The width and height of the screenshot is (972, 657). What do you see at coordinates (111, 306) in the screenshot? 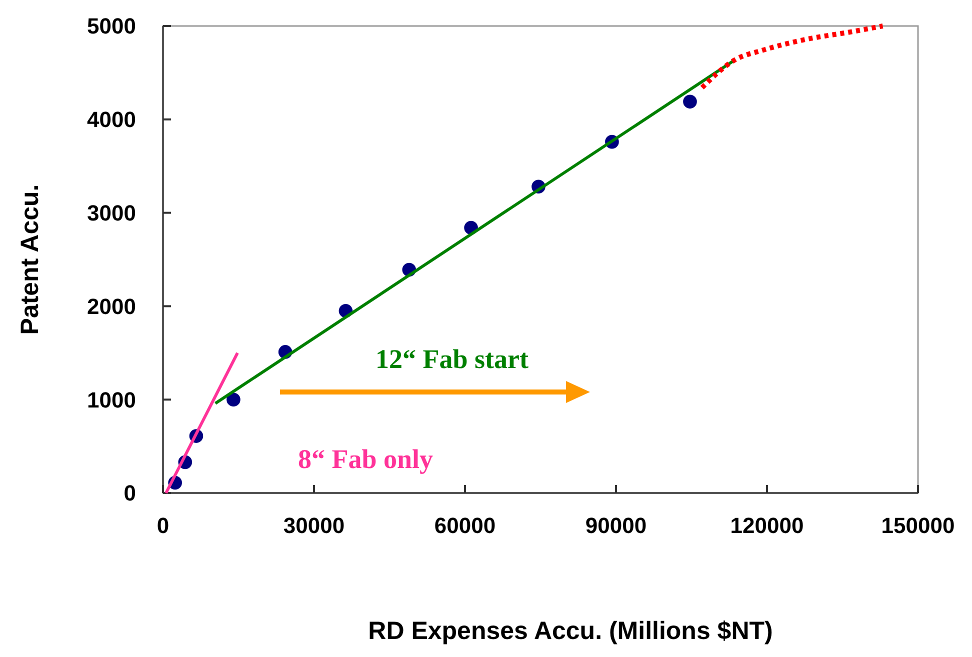
I see `y-tick-label: 2000` at bounding box center [111, 306].